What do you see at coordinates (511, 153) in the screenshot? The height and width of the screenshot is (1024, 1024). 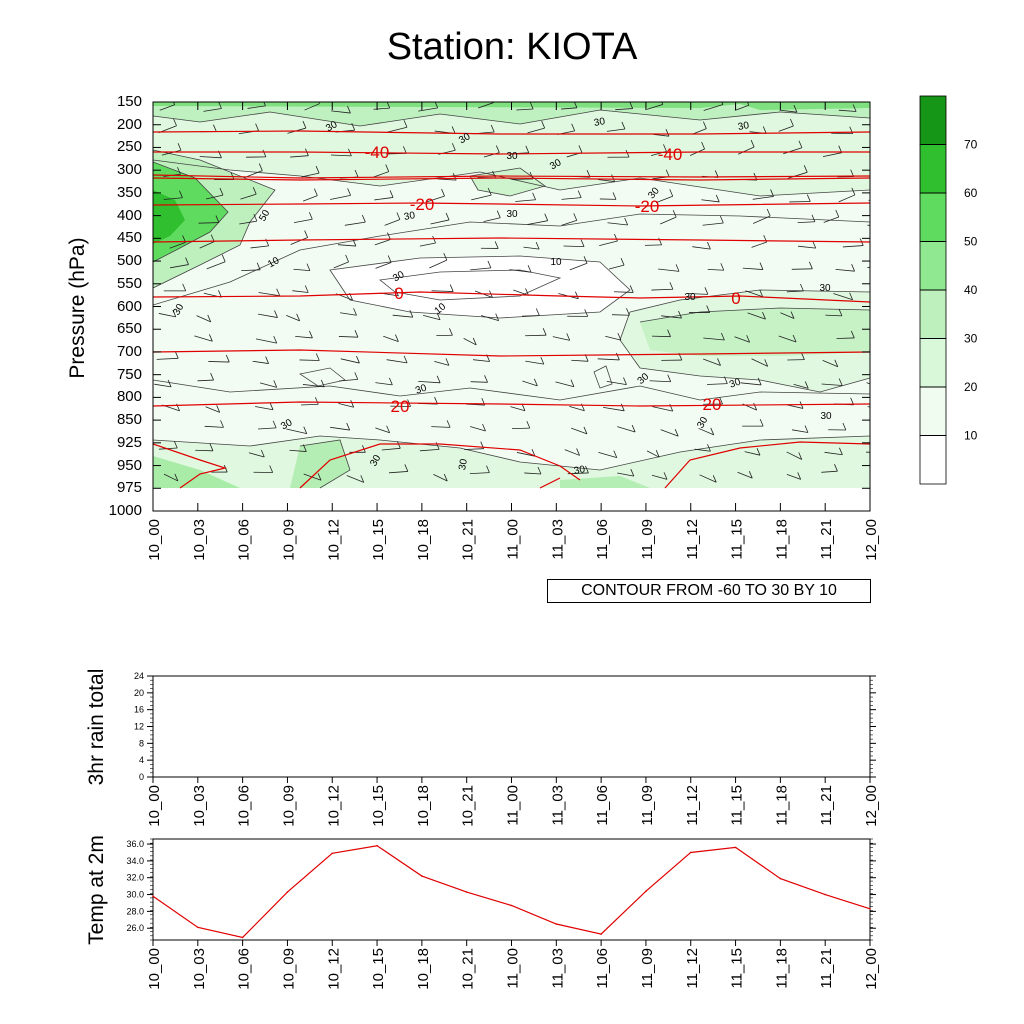 I see `temp-contour-line` at bounding box center [511, 153].